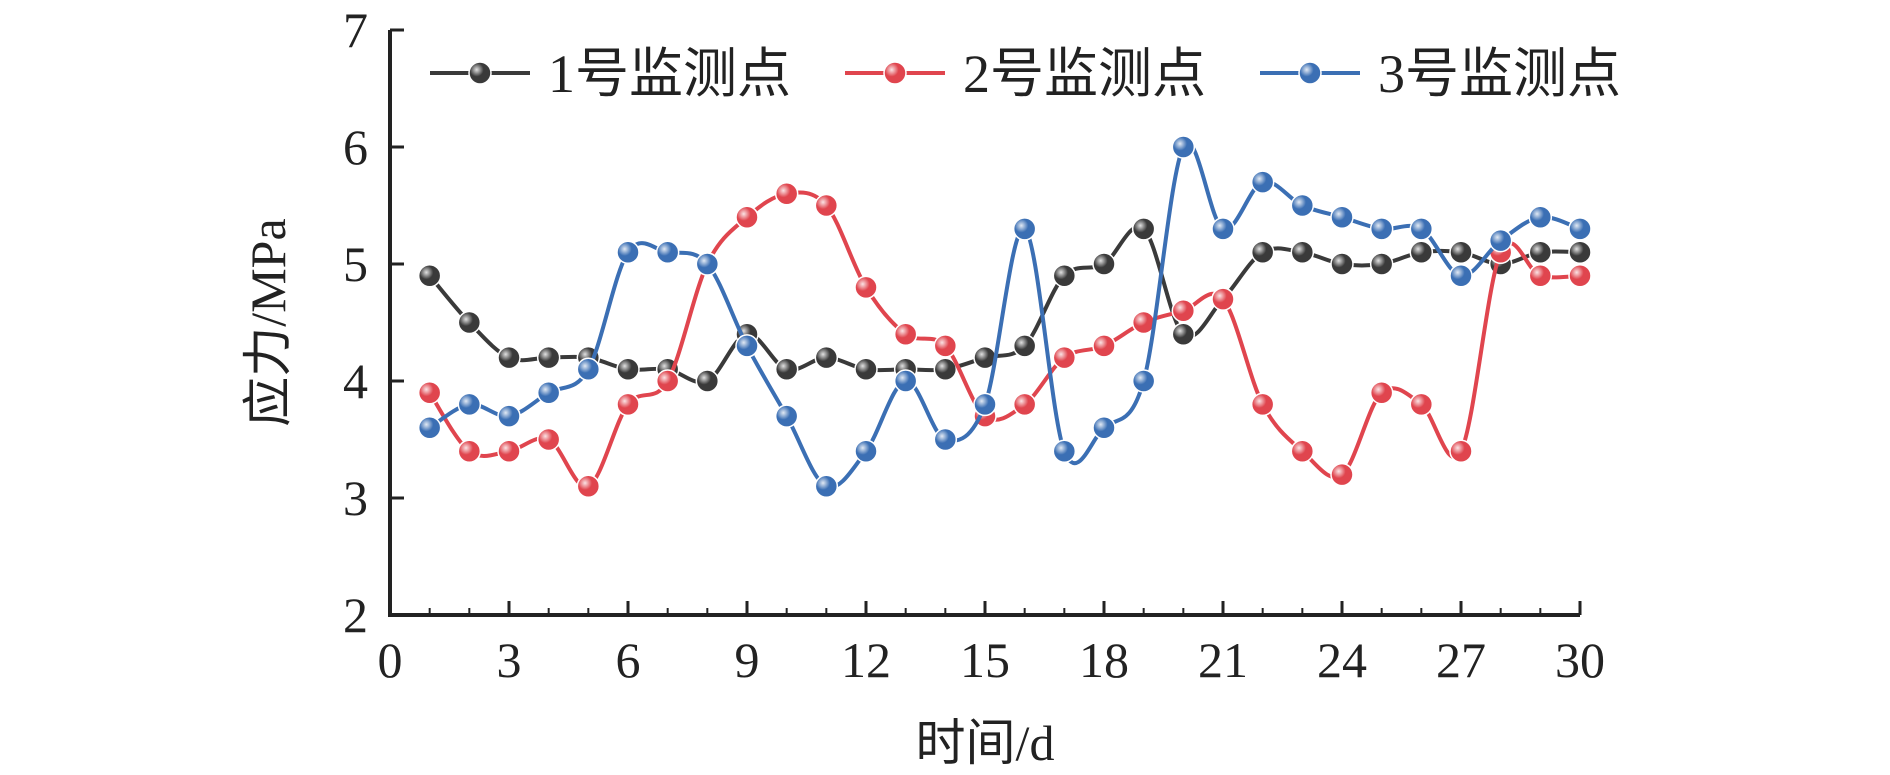 This screenshot has width=1890, height=775. I want to click on legend-label: 3号监测点, so click(1499, 74).